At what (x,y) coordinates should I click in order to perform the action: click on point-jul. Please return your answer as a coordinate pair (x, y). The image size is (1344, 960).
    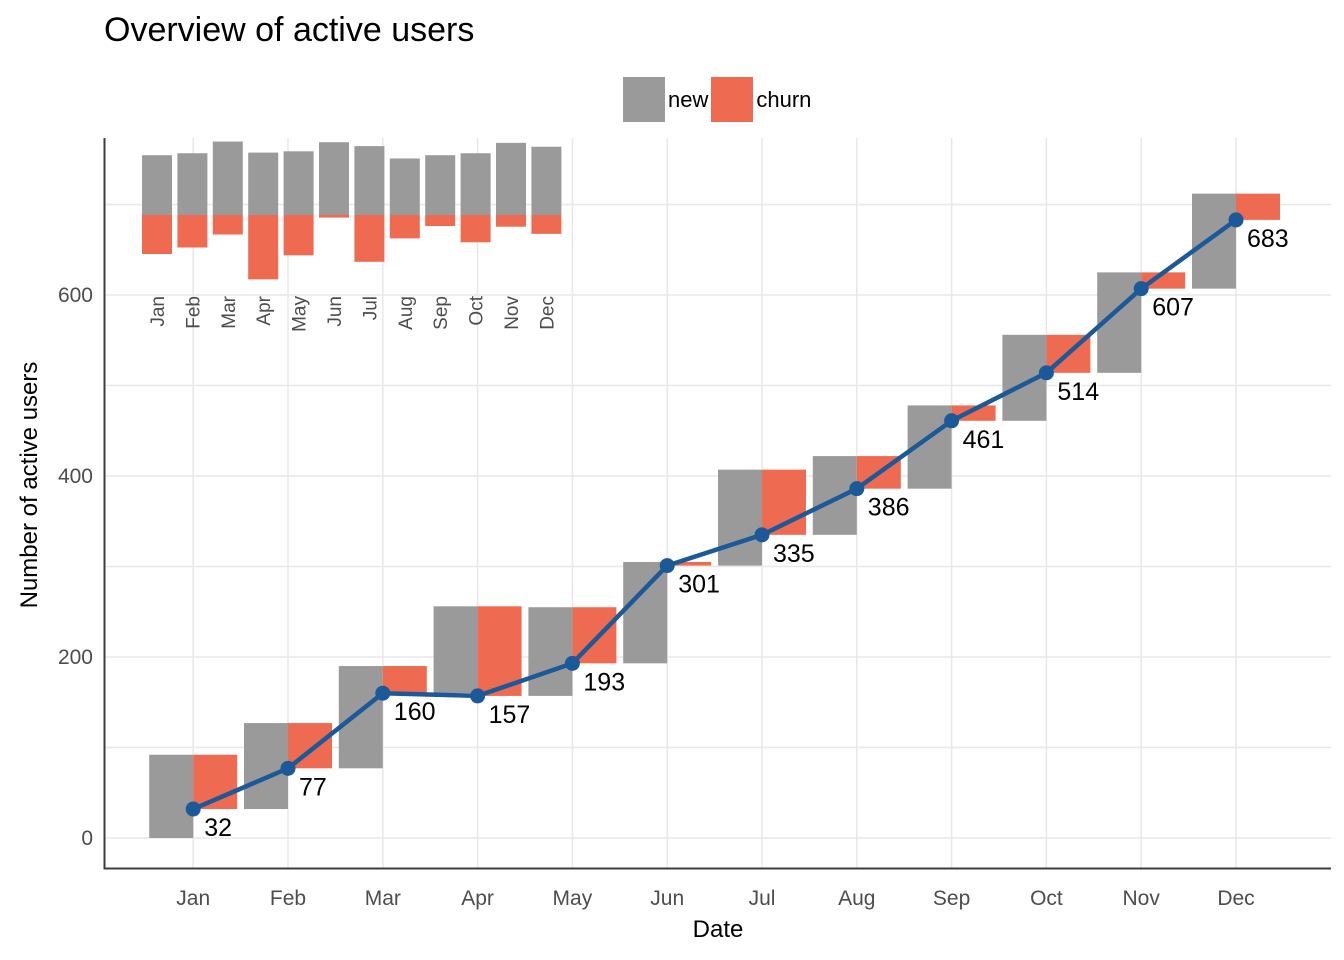
    Looking at the image, I should click on (762, 535).